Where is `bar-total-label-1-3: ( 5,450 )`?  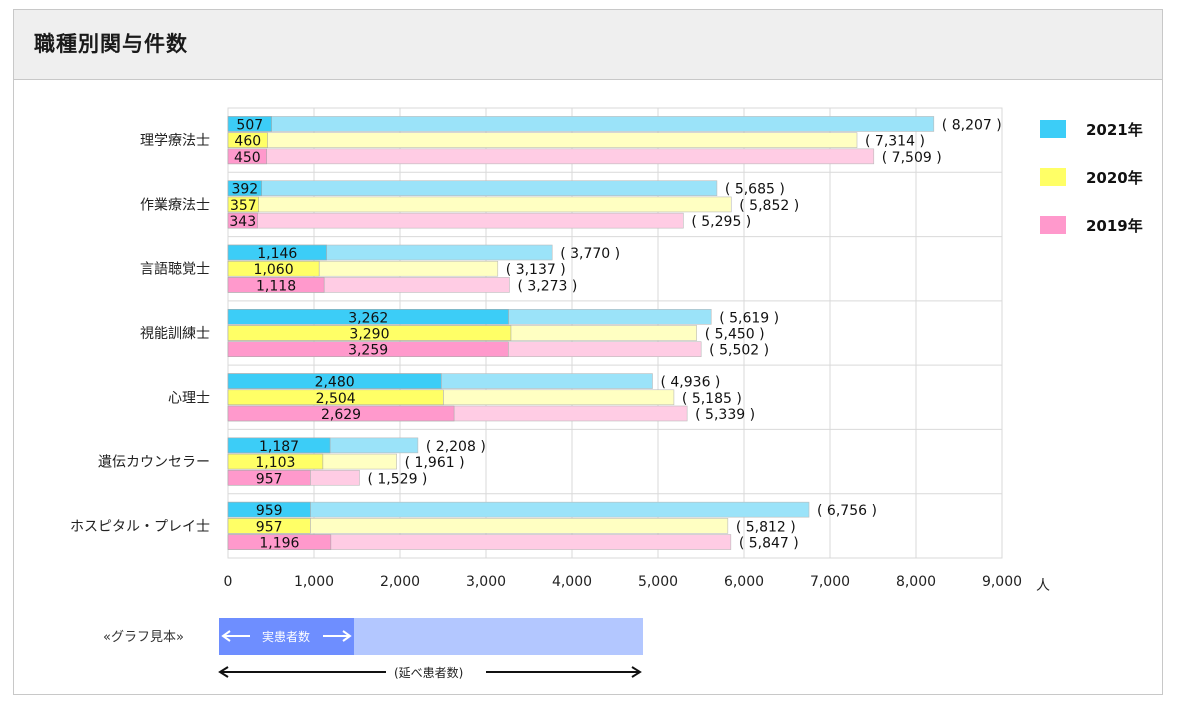
bar-total-label-1-3: ( 5,450 ) is located at coordinates (735, 335).